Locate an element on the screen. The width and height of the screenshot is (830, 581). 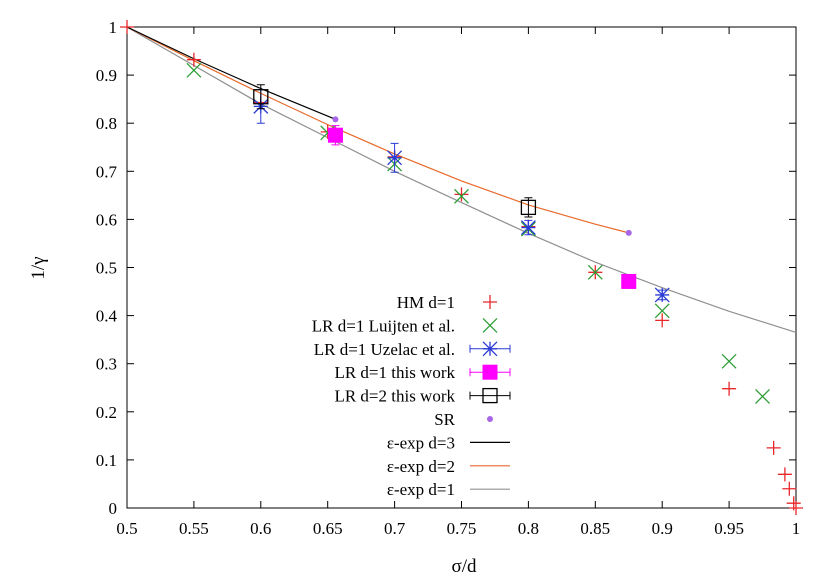
x-tick-label: 0.65 is located at coordinates (328, 528).